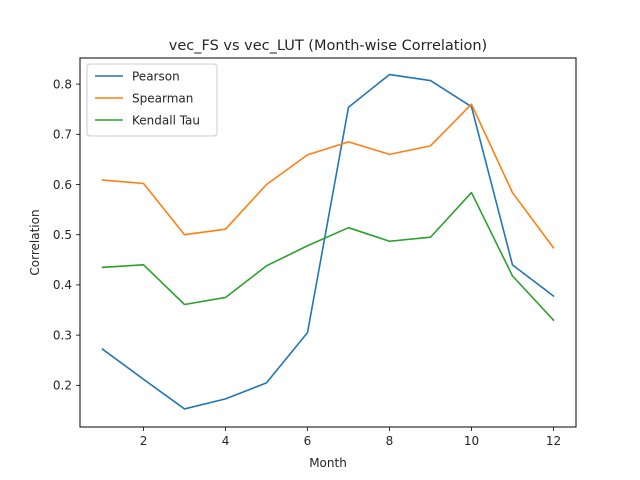 This screenshot has height=480, width=640. Describe the element at coordinates (350, 437) in the screenshot. I see `x-axis: 2 4 6 8 10 12` at that location.